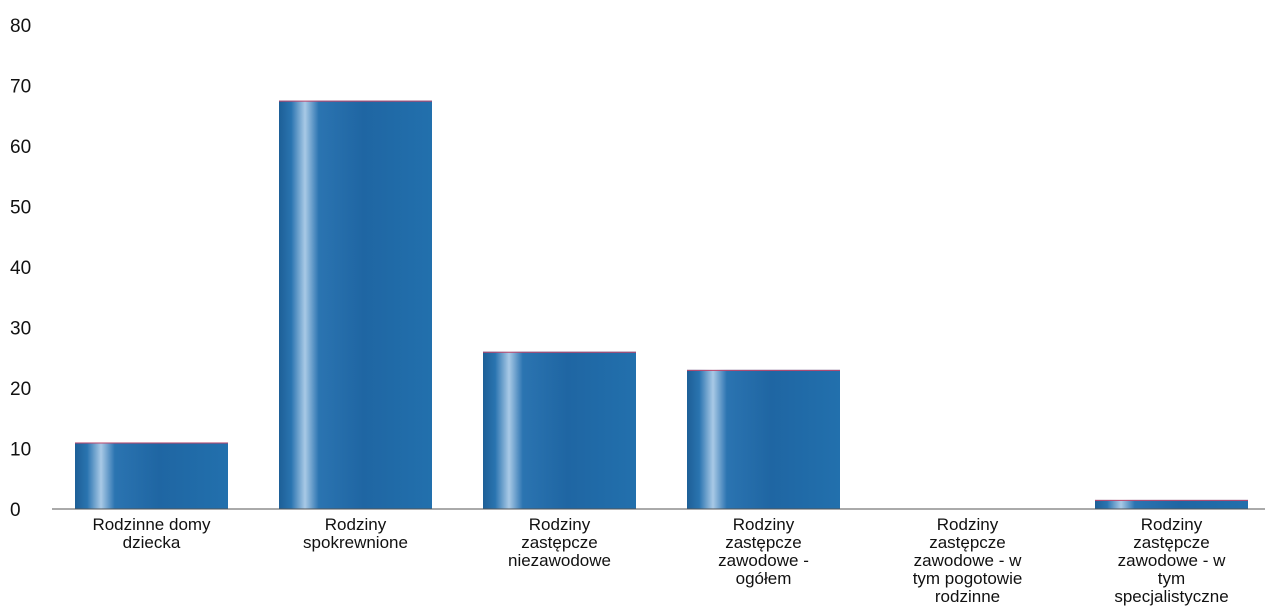  Describe the element at coordinates (20, 87) in the screenshot. I see `y-tick-label: 70` at that location.